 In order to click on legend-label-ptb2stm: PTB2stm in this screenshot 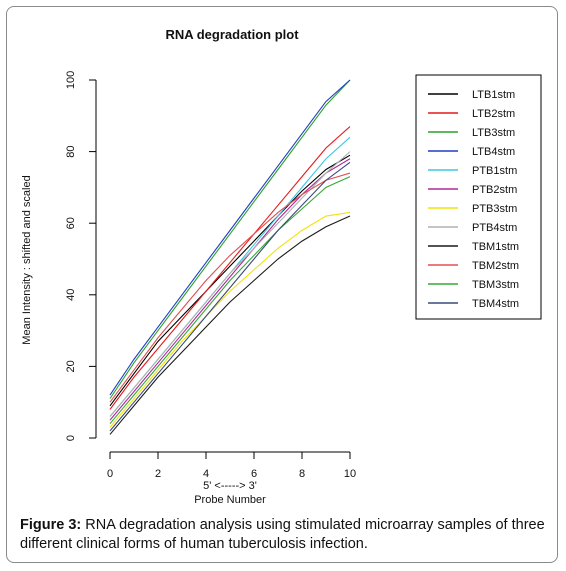, I will do `click(494, 190)`.